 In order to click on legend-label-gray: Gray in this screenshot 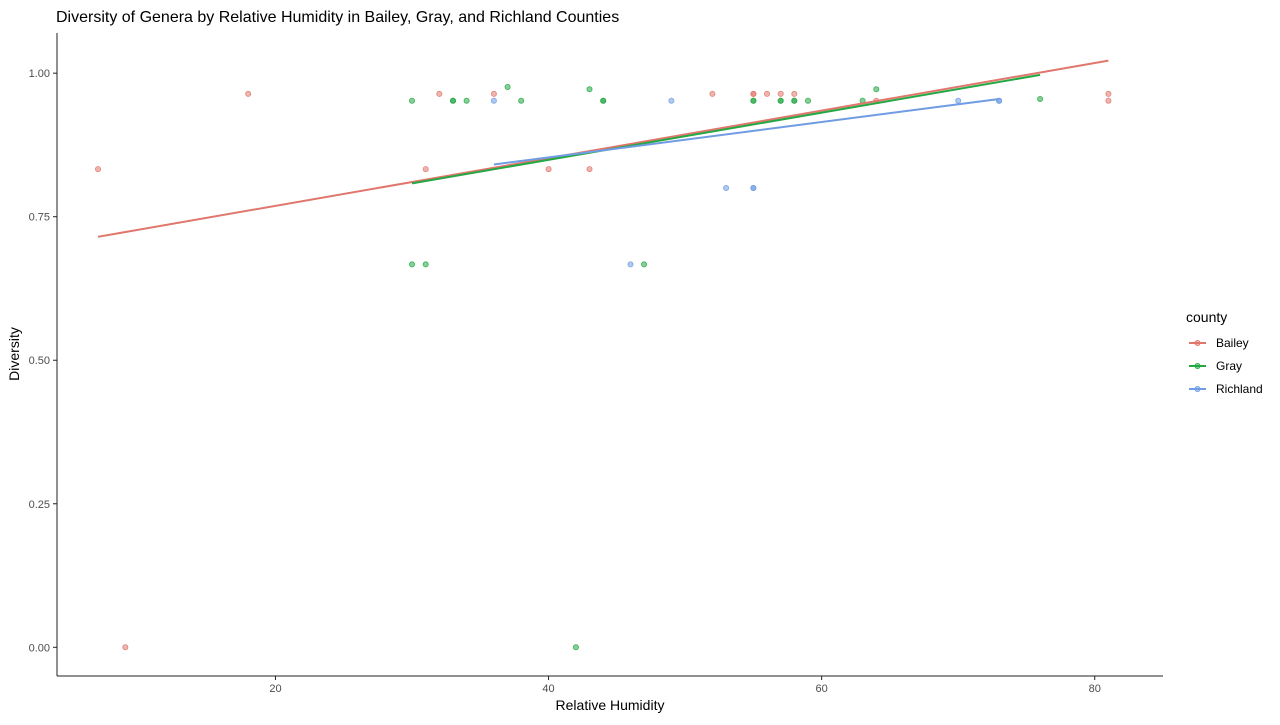, I will do `click(1229, 366)`.